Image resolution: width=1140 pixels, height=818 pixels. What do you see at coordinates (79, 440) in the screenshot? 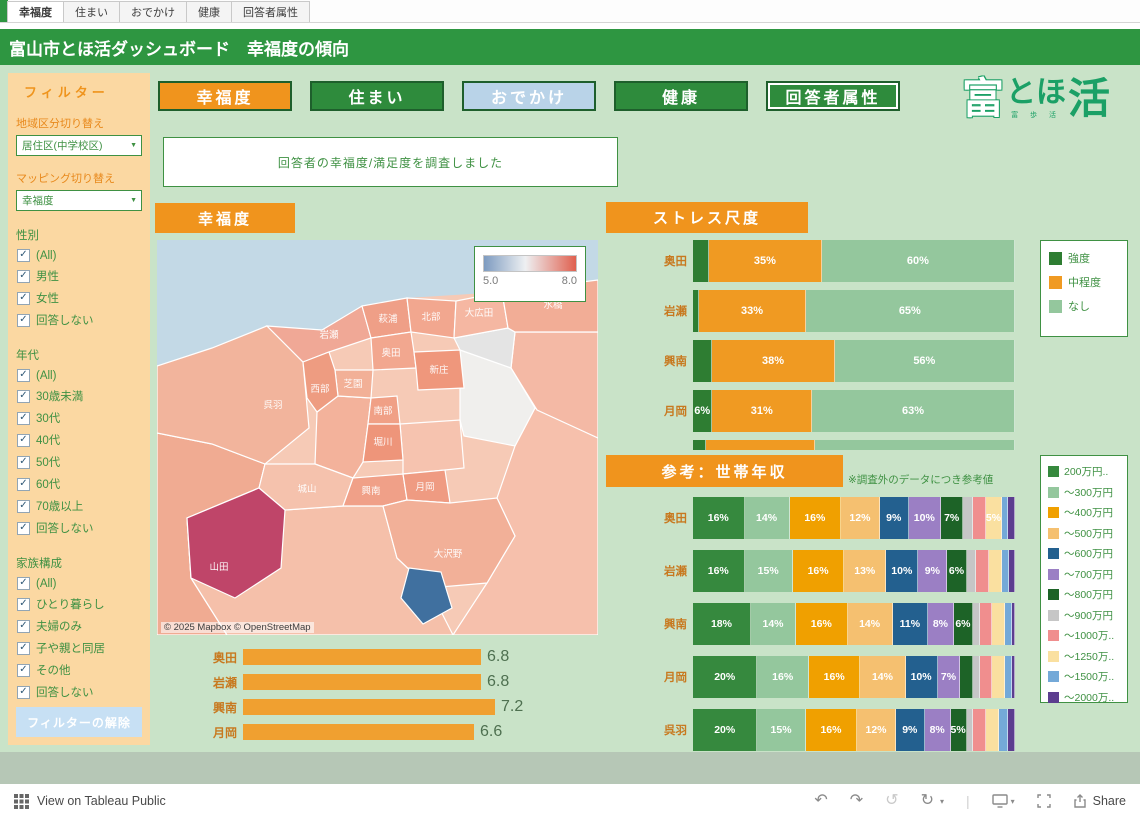
I see `filter-checkbox-row: ✓ 40代` at bounding box center [79, 440].